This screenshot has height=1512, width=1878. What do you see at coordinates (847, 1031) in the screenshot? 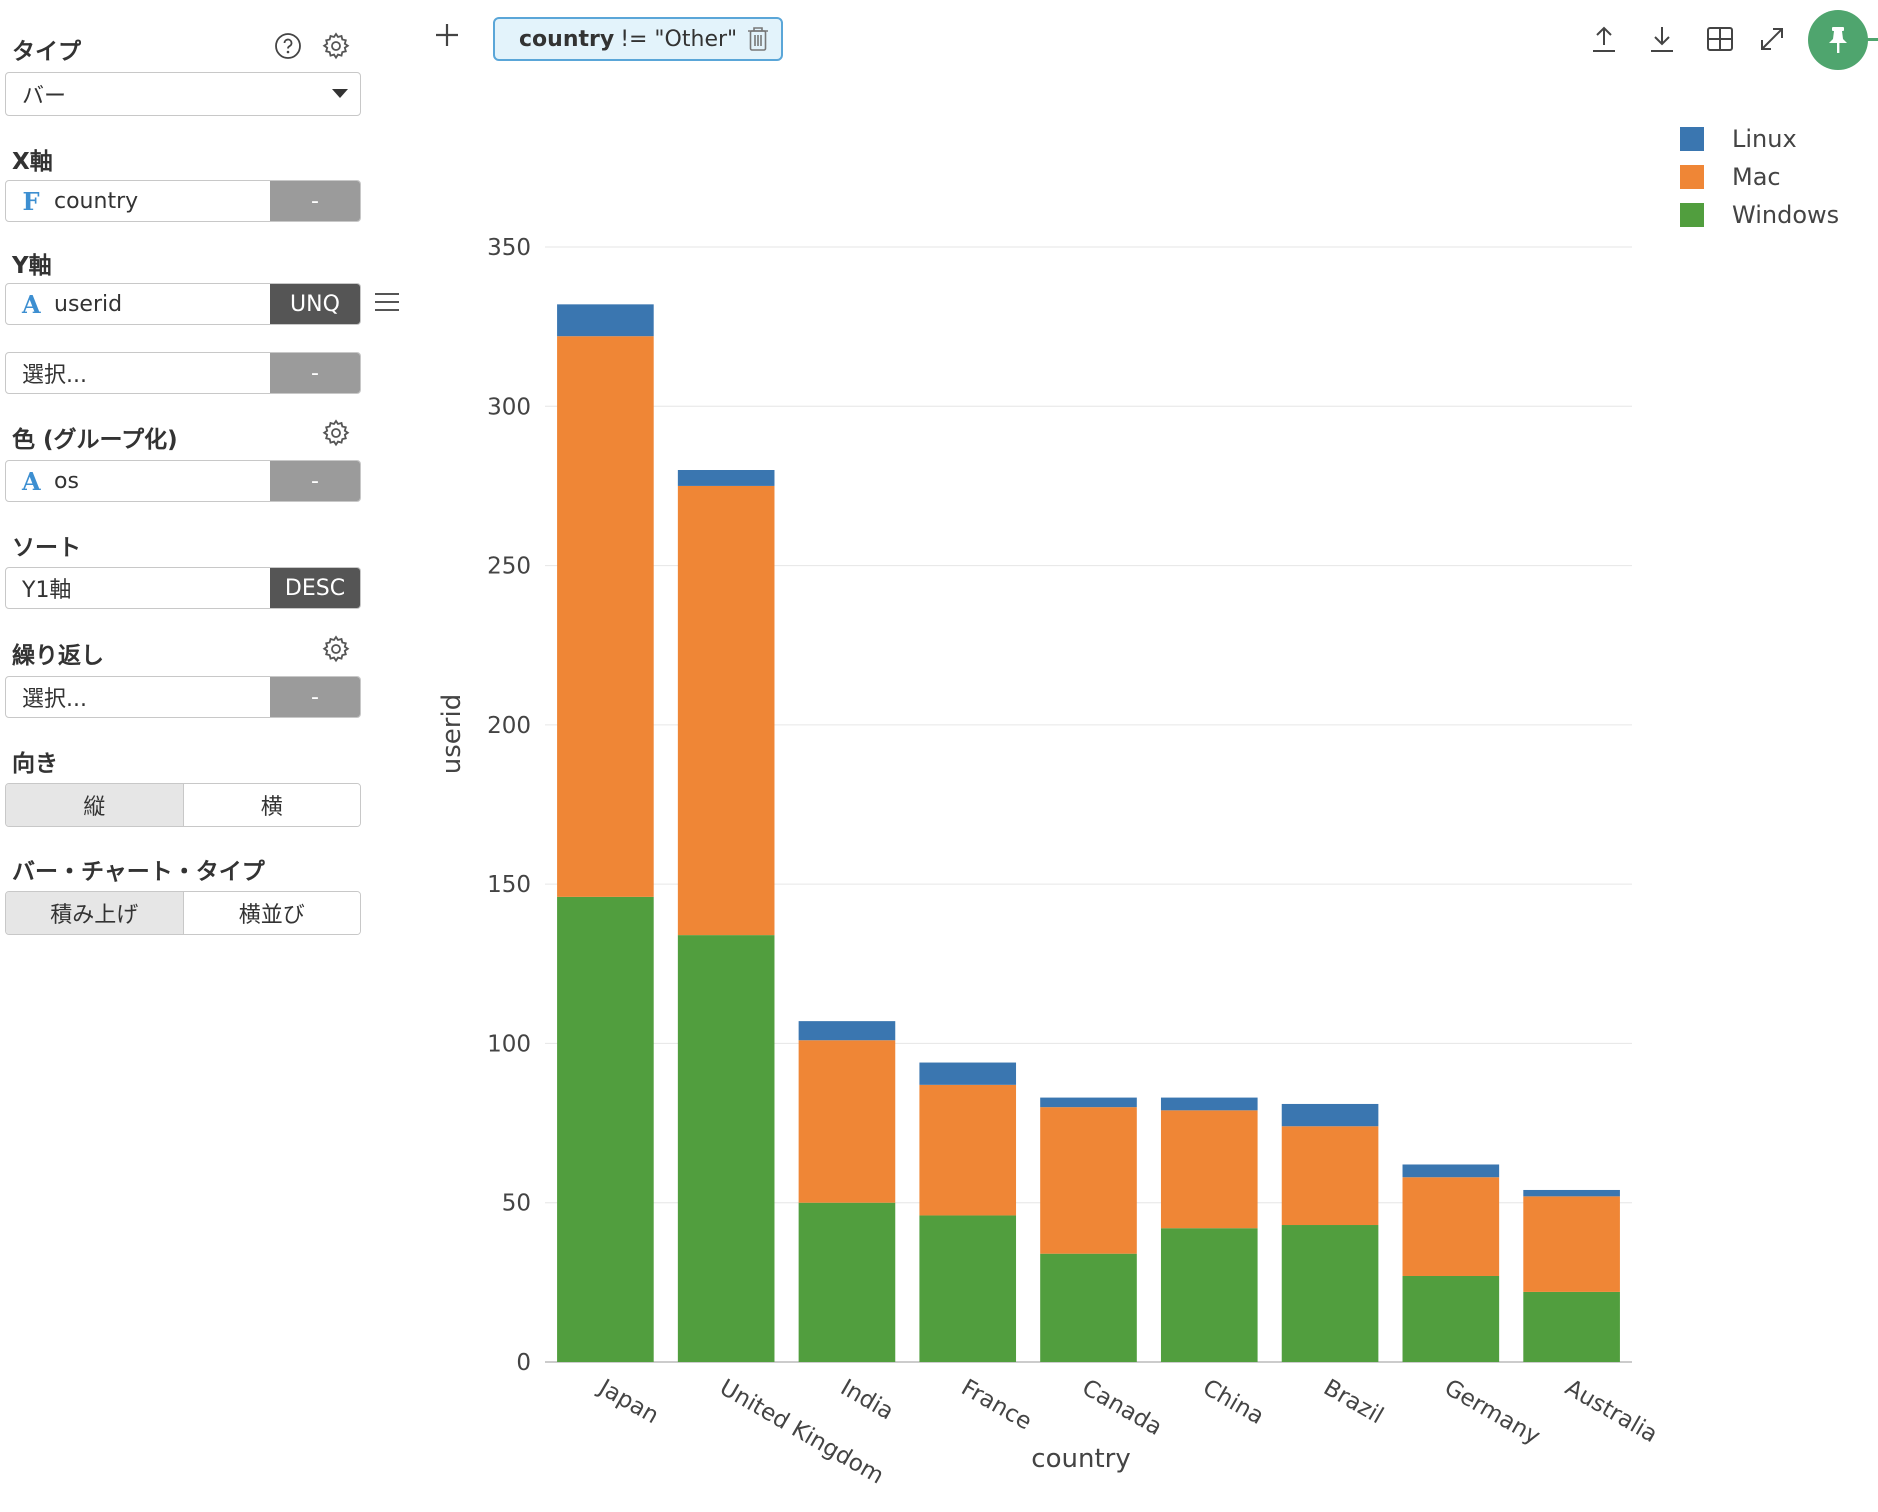
I see `bar-linux-india` at bounding box center [847, 1031].